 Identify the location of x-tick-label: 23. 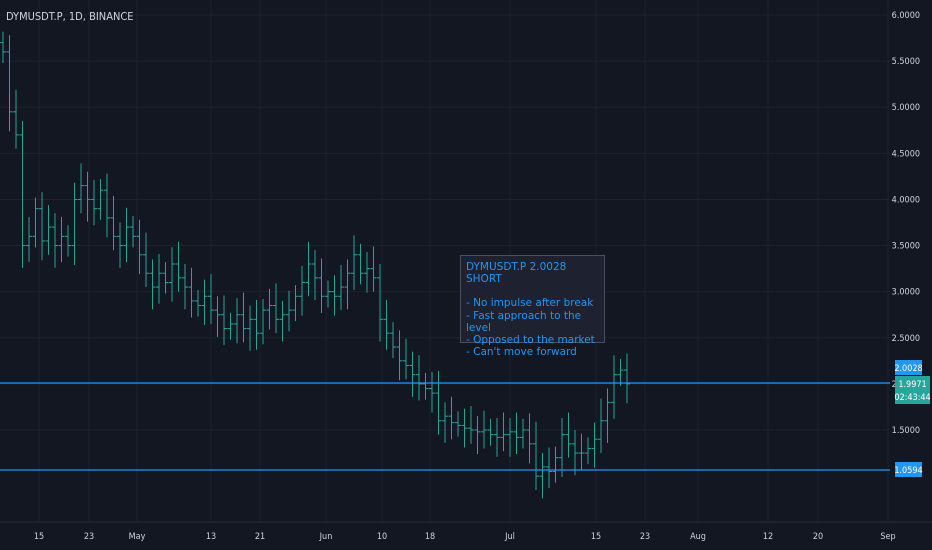
(89, 537).